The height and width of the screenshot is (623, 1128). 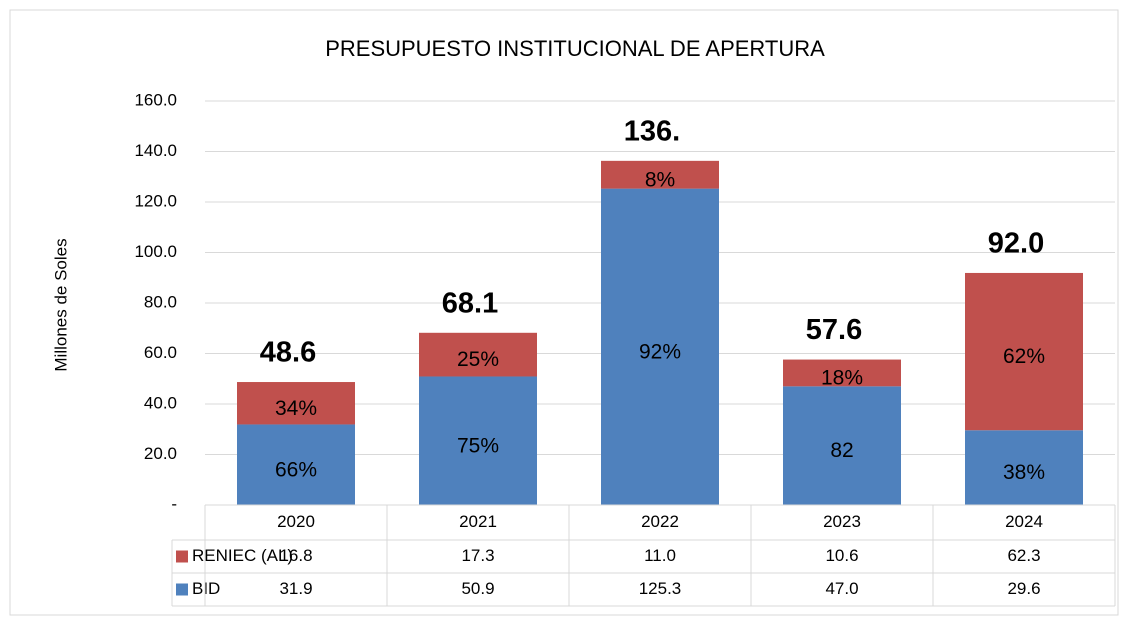 I want to click on y-tick-label: -, so click(x=174, y=503).